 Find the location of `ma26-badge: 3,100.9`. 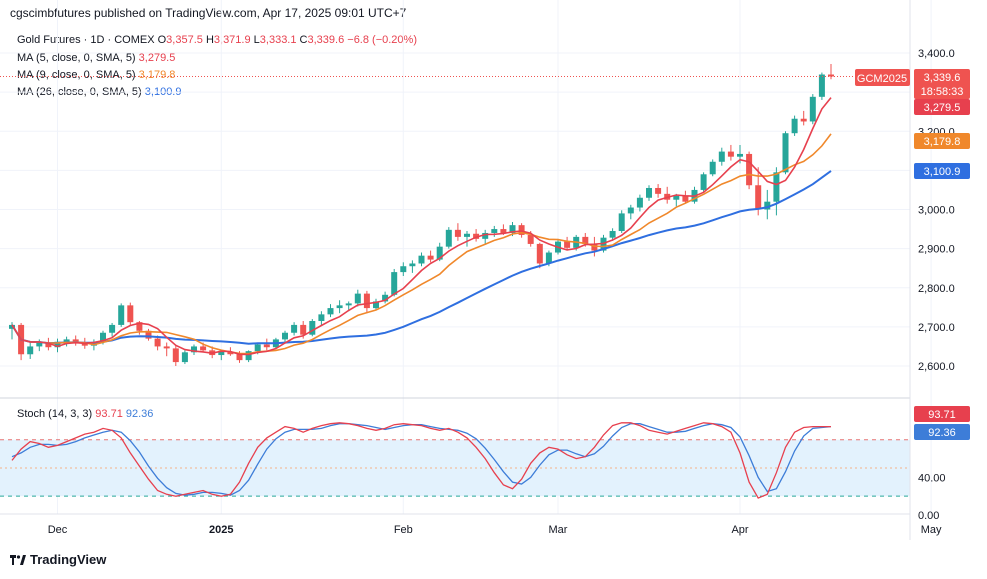

ma26-badge: 3,100.9 is located at coordinates (942, 171).